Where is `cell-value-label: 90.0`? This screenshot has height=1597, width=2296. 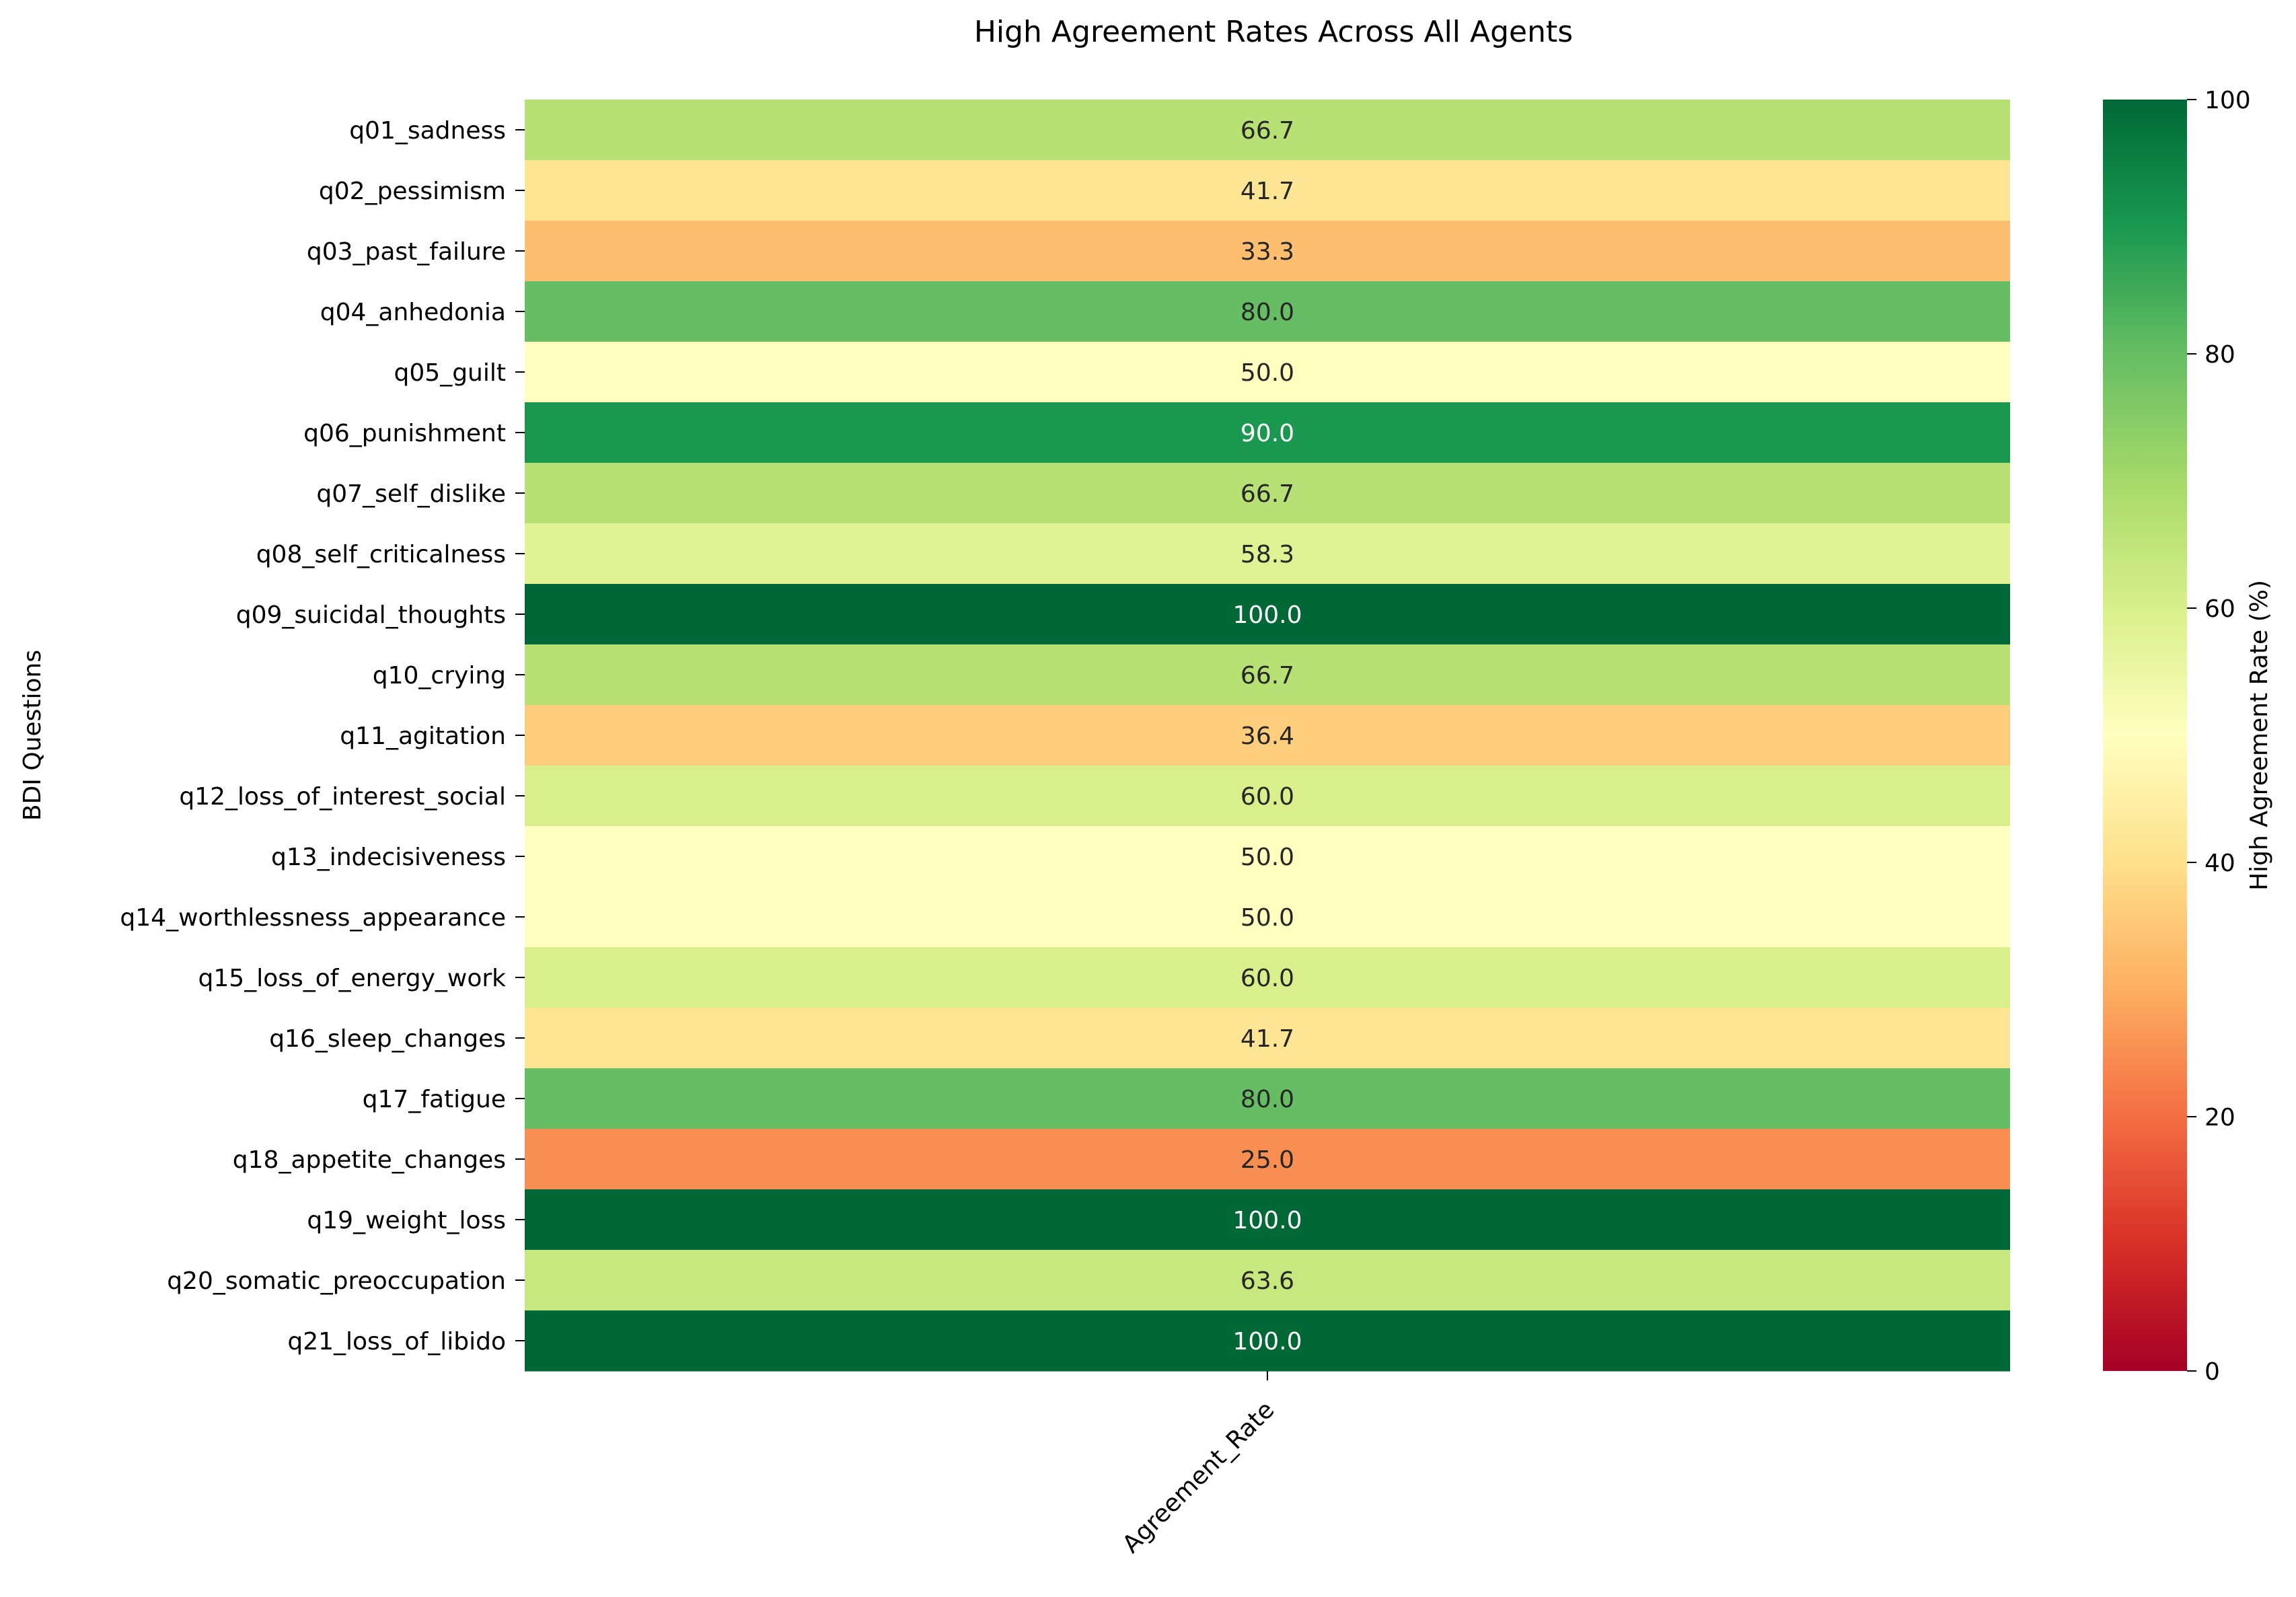
cell-value-label: 90.0 is located at coordinates (1267, 433).